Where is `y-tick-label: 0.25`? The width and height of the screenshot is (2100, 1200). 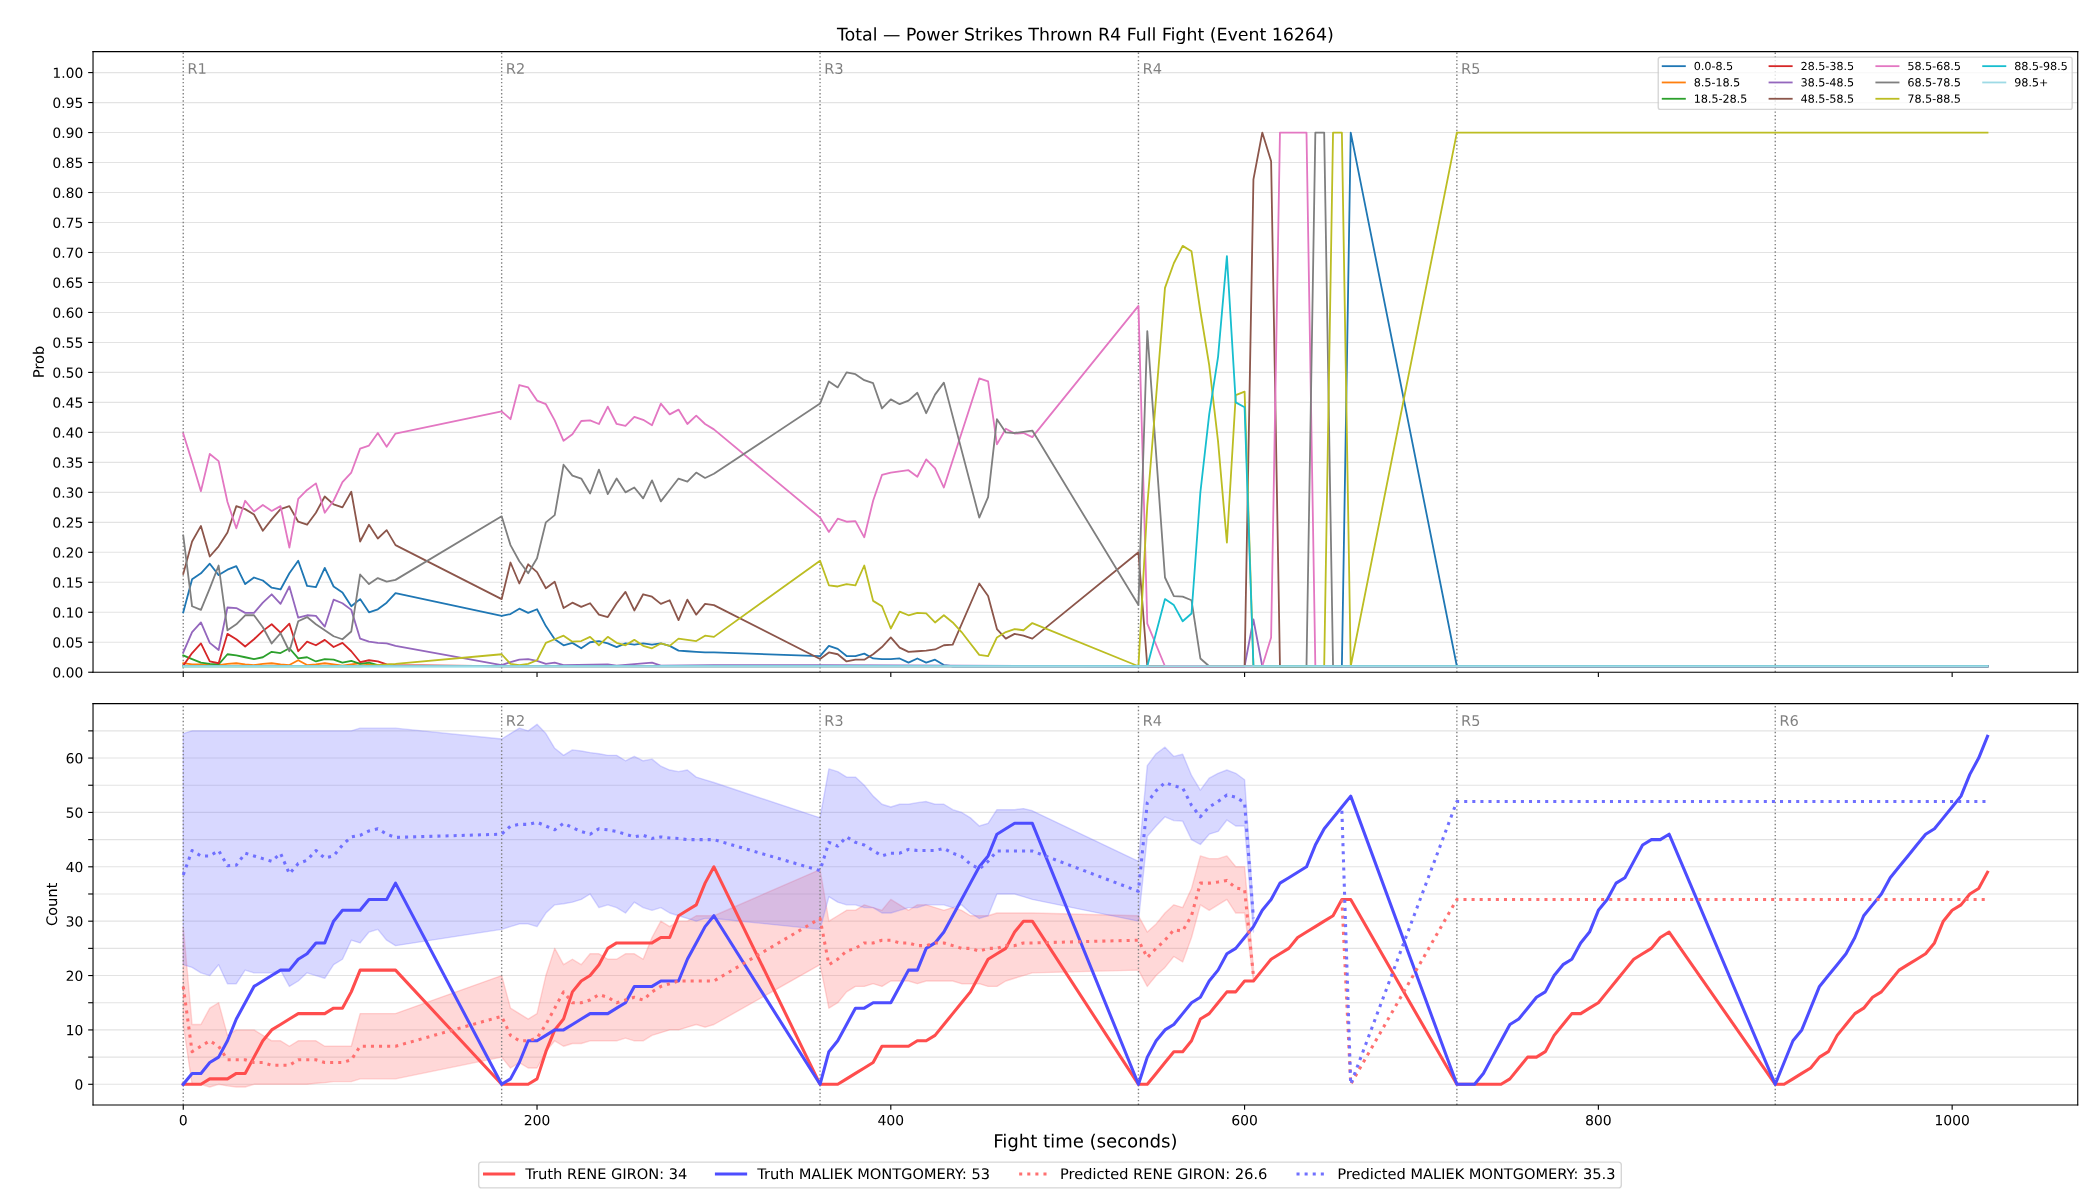
y-tick-label: 0.25 is located at coordinates (68, 522).